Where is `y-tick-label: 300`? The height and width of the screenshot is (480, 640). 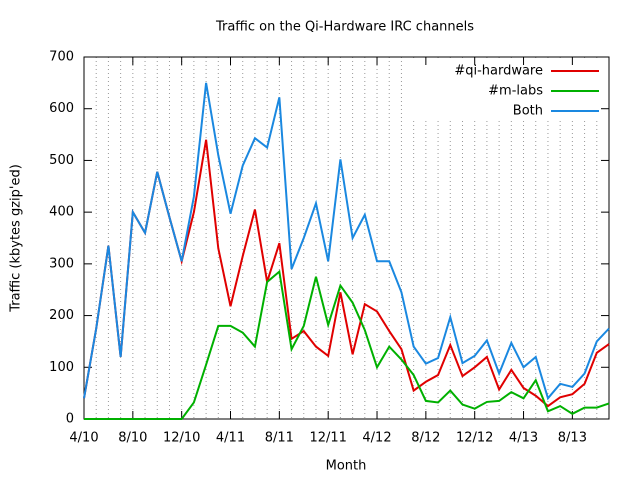
y-tick-label: 300 is located at coordinates (61, 263).